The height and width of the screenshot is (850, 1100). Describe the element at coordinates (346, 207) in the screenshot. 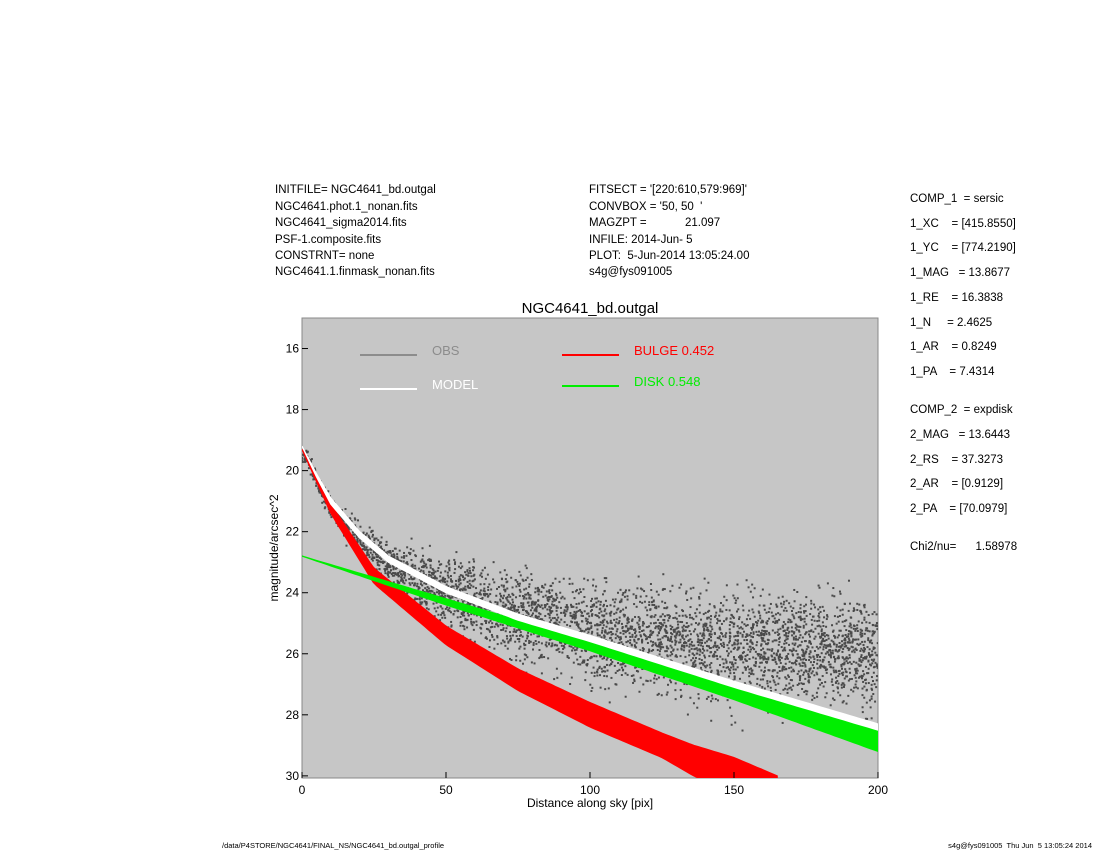

I see `phot-file-text: NGC4641.phot.1_nonan.fits` at that location.